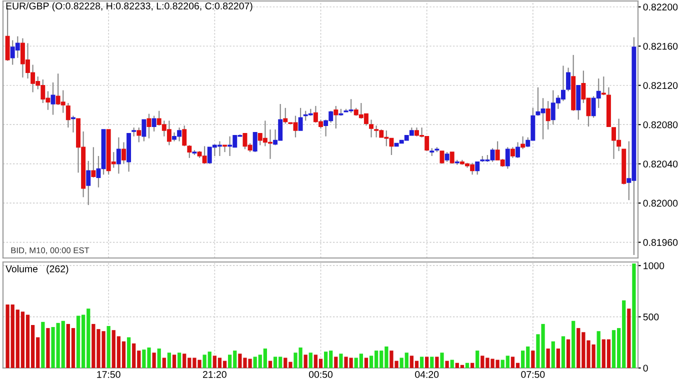 The height and width of the screenshot is (382, 679). I want to click on chart-title: EUR/GBP (O:0.82228, H:0.82233, L:0.82206, C:0.82207), so click(129, 7).